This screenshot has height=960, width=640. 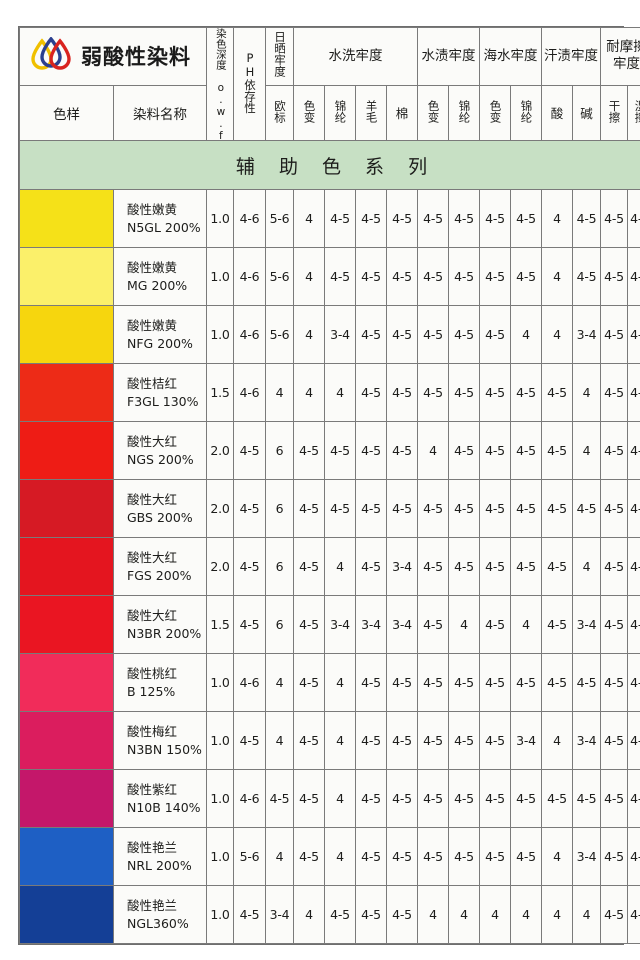 I want to click on dye-name-cell: 酸性嫩黄 MG 200%, so click(x=160, y=276).